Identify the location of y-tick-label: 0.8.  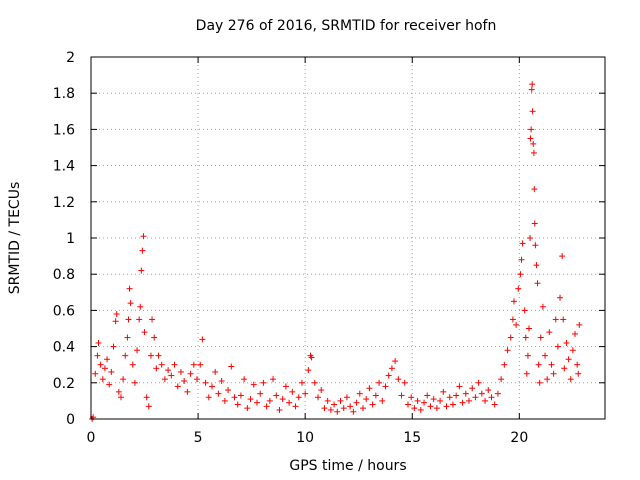
(64, 275).